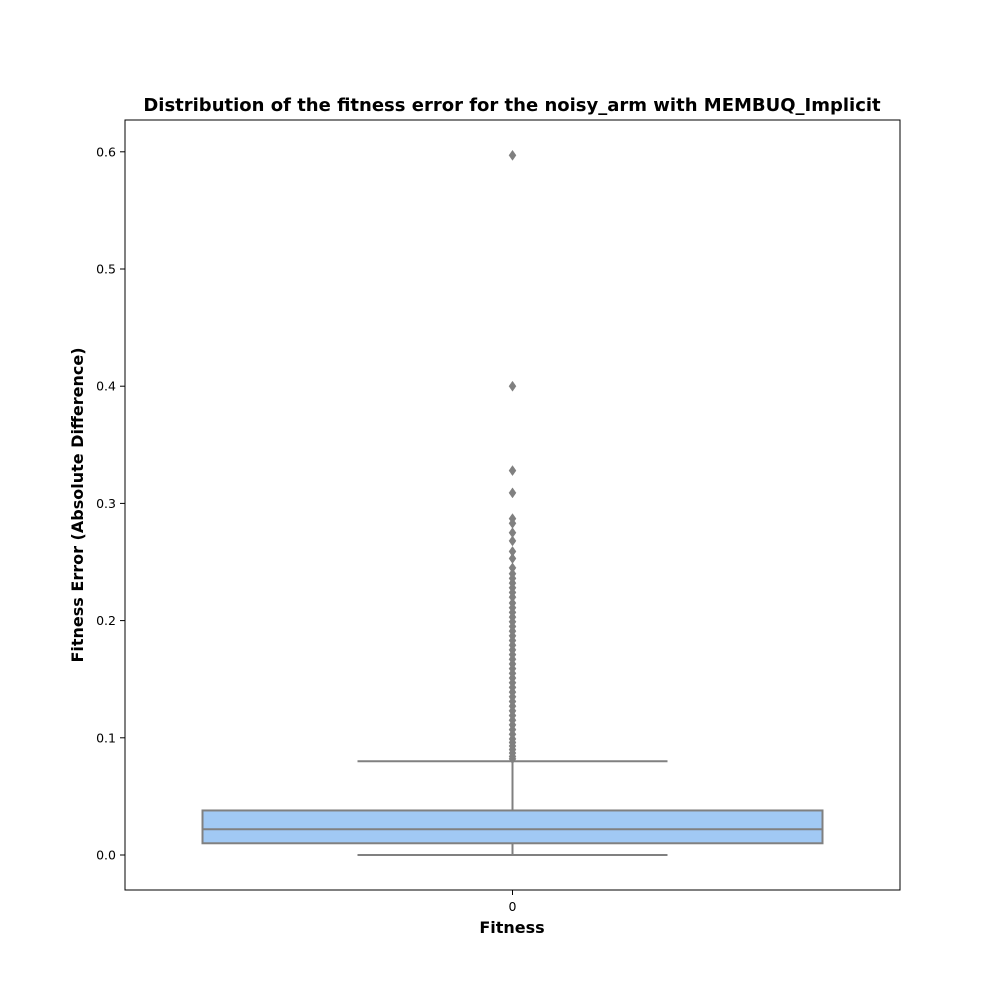  What do you see at coordinates (106, 737) in the screenshot?
I see `y-tick-label: 0.1` at bounding box center [106, 737].